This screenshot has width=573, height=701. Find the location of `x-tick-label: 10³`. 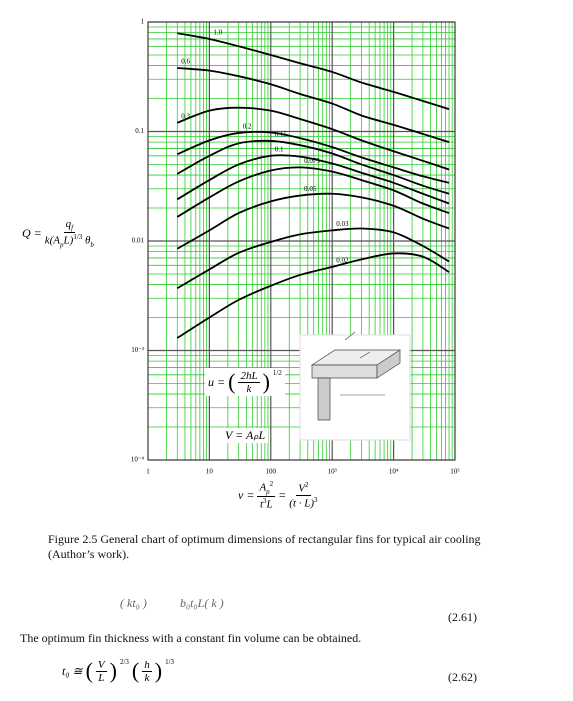

x-tick-label: 10³ is located at coordinates (332, 472).